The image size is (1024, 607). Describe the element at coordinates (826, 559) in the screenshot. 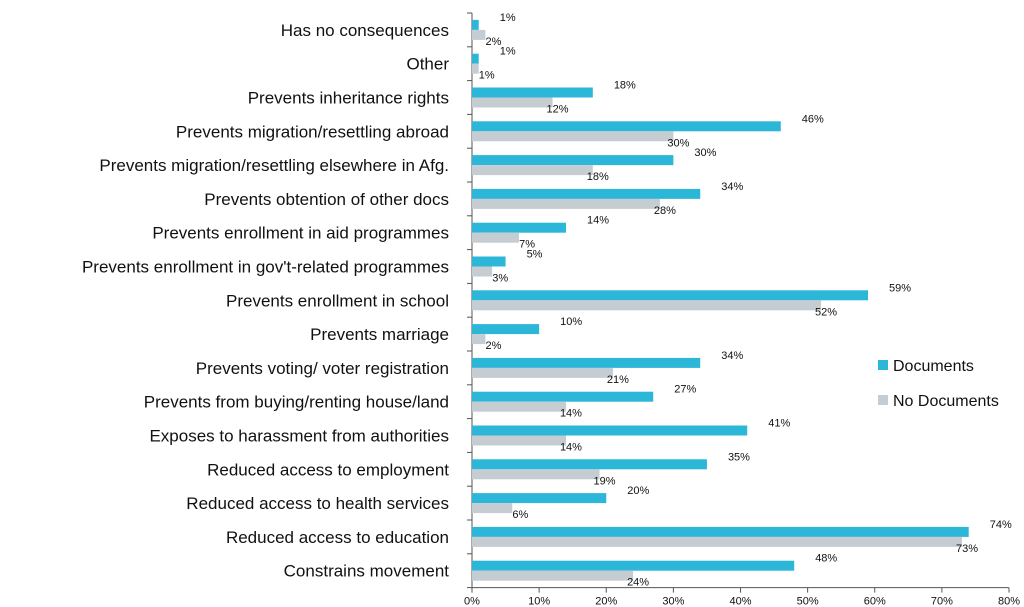

I see `data-label-documents: 48%` at that location.